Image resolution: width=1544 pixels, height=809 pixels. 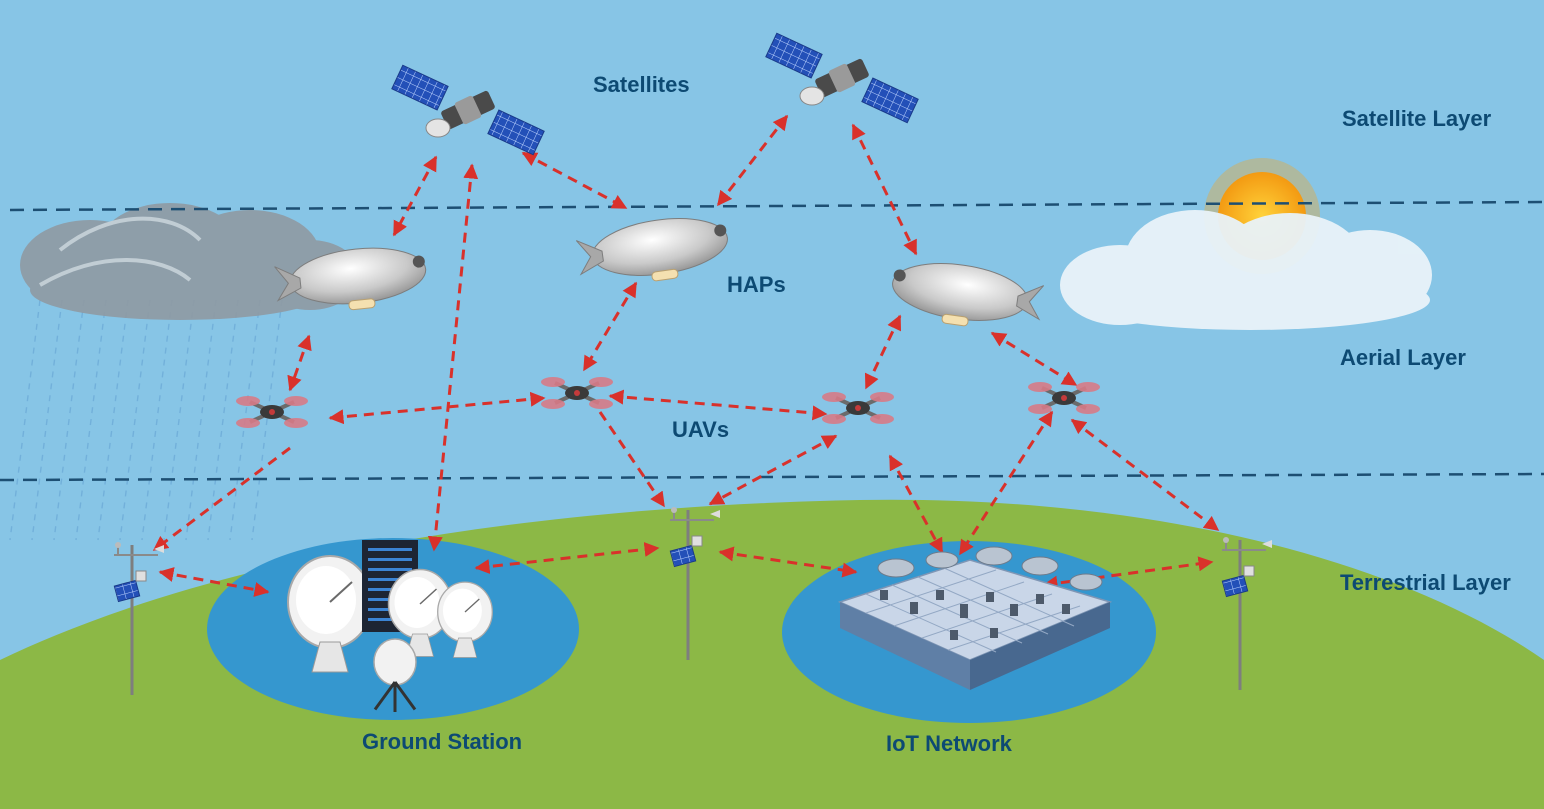 What do you see at coordinates (641, 84) in the screenshot?
I see `satellites-label: Satellites` at bounding box center [641, 84].